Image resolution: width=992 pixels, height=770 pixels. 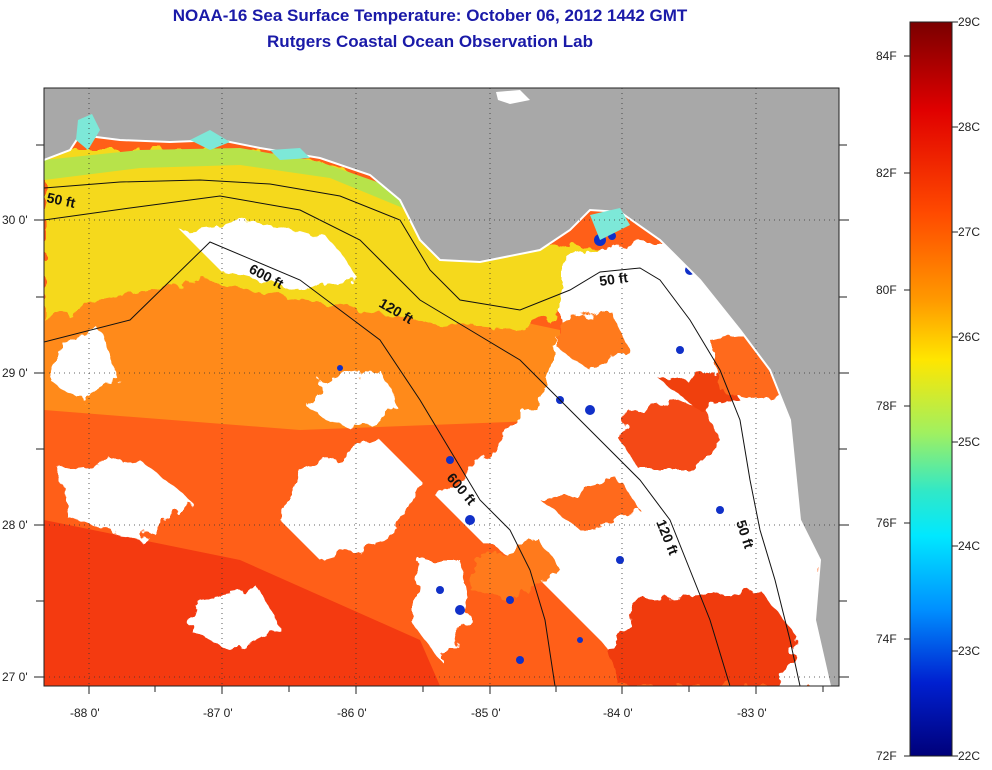 What do you see at coordinates (969, 232) in the screenshot?
I see `colorbar-c-27: 27C` at bounding box center [969, 232].